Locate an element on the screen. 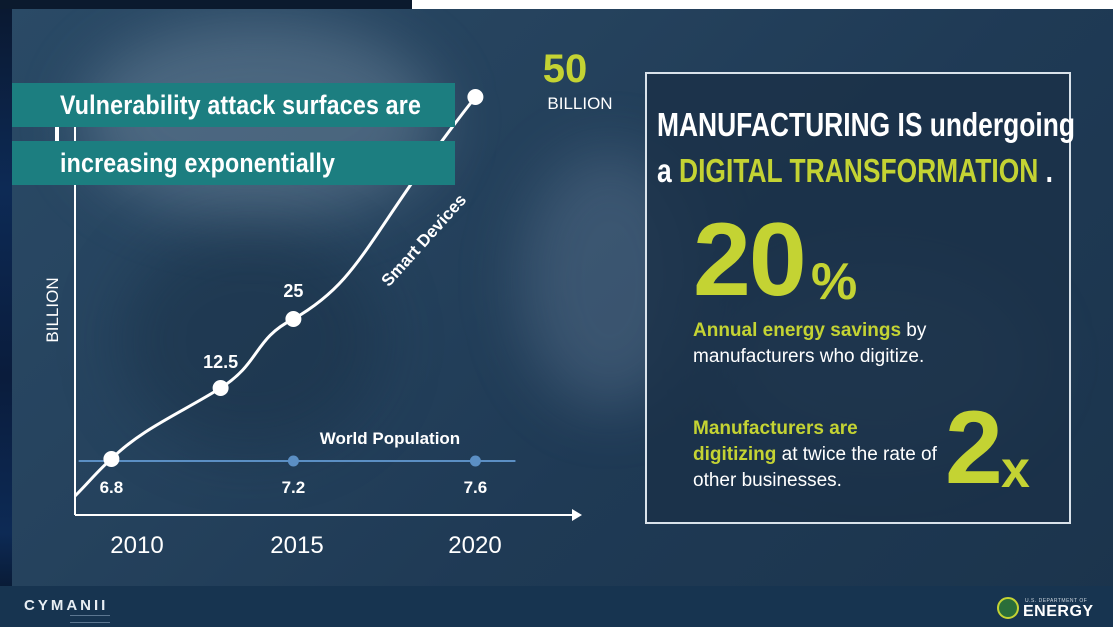 The image size is (1113, 627). stat-2x-caption-bold-1: Manufacturers are is located at coordinates (775, 428).